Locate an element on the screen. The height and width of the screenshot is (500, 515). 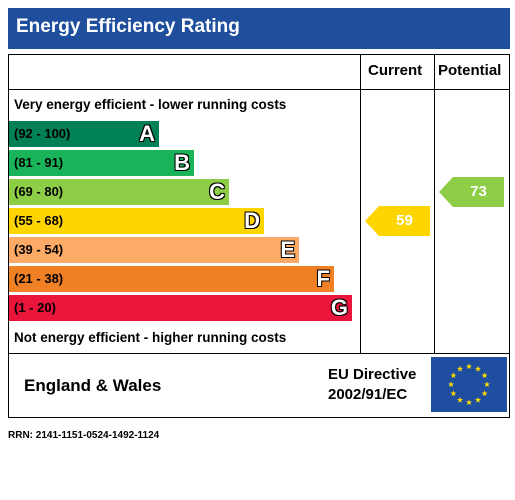
potential-rating-marker-value: 73 is located at coordinates (478, 191).